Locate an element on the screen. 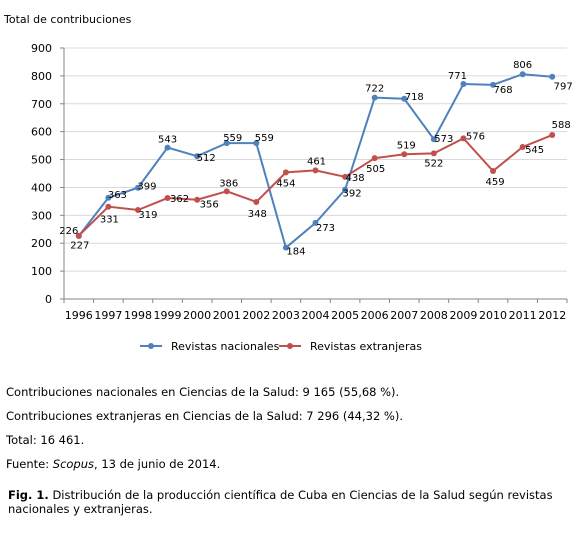 Image resolution: width=580 pixels, height=537 pixels. x-tick-label: 2010 is located at coordinates (493, 315).